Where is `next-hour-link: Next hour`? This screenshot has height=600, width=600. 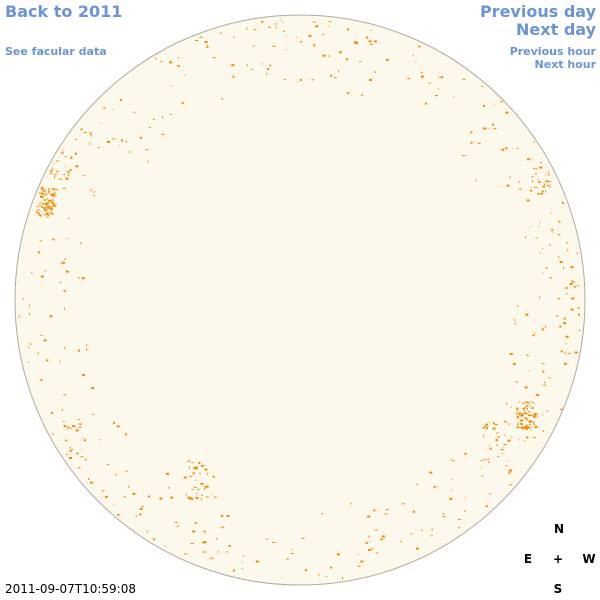
next-hour-link: Next hour is located at coordinates (565, 64).